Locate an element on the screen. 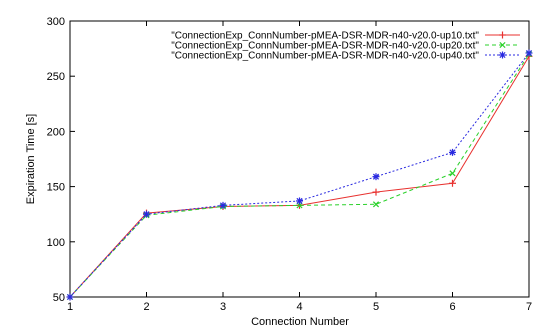 Image resolution: width=546 pixels, height=333 pixels. y-tick-label: 50 is located at coordinates (59, 298).